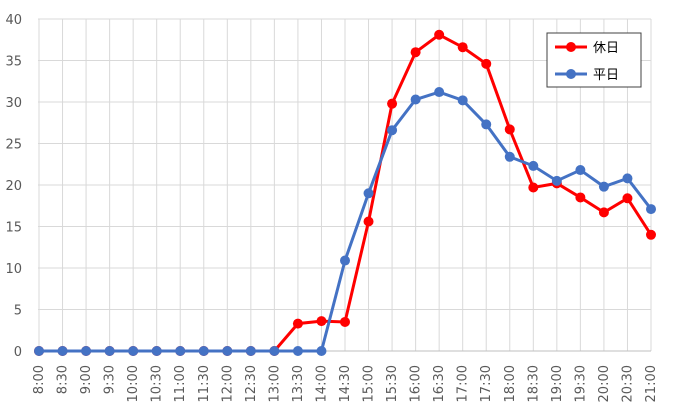 The image size is (681, 416). Describe the element at coordinates (533, 383) in the screenshot. I see `x-tick-label: 18:30` at that location.